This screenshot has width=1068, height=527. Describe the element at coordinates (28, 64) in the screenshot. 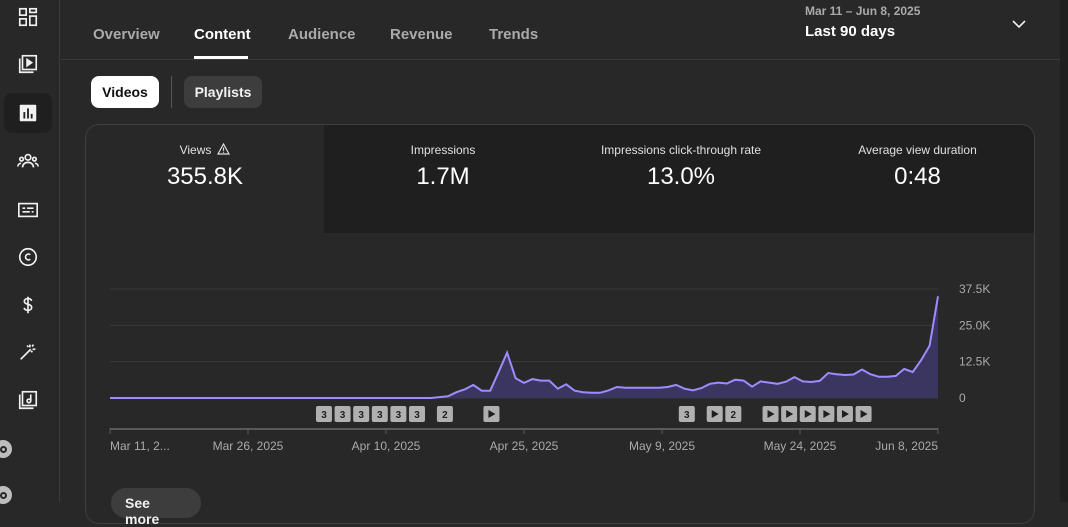

I see `content-icon` at that location.